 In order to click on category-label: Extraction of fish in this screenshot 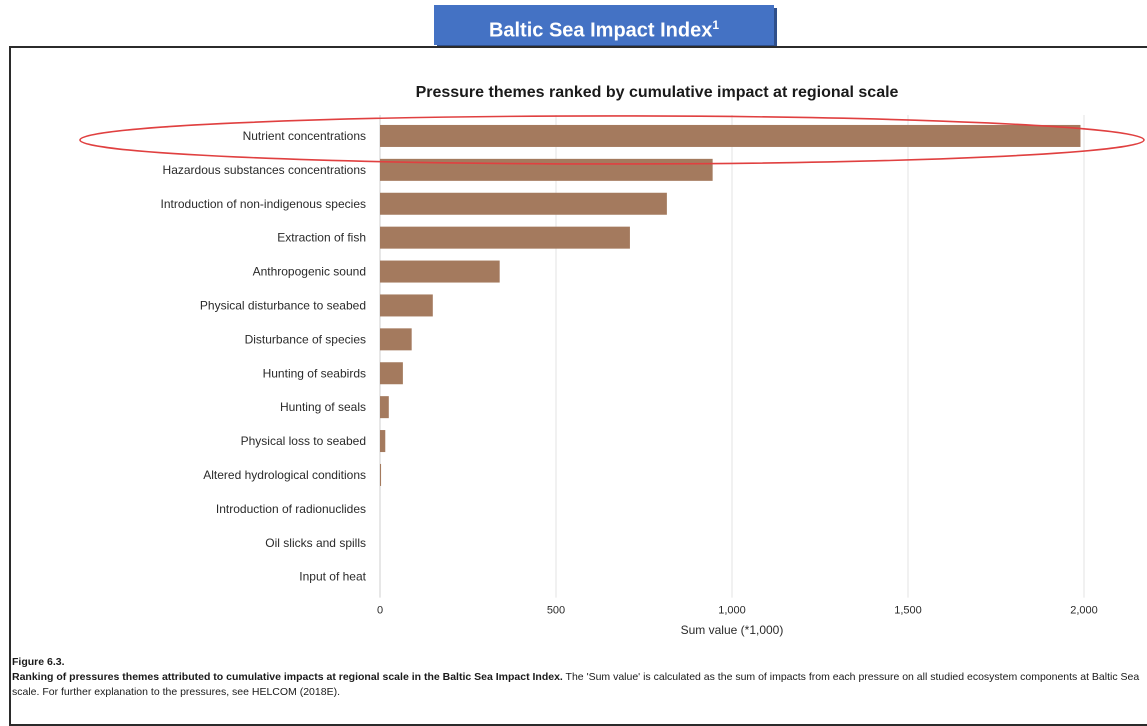, I will do `click(321, 238)`.